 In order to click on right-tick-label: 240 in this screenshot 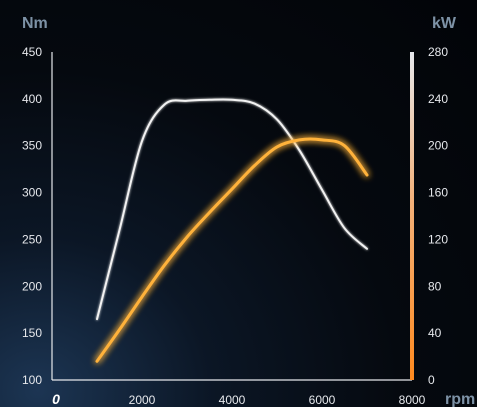, I will do `click(438, 99)`.